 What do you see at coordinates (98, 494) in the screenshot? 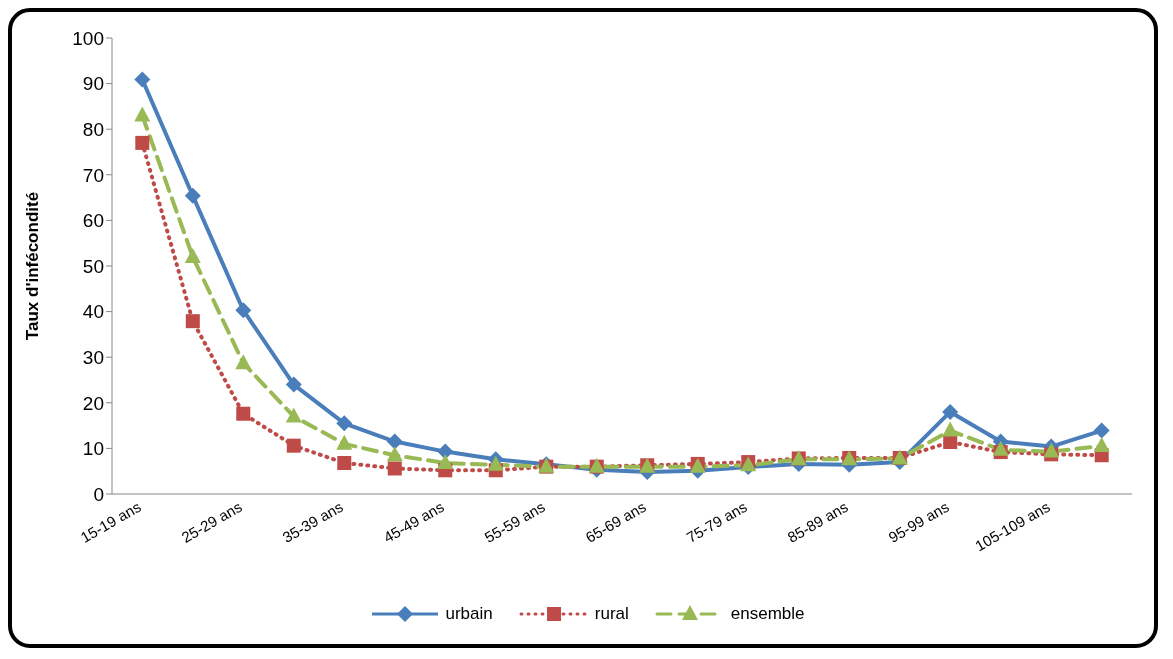
I see `y-tick-label: 0` at bounding box center [98, 494].